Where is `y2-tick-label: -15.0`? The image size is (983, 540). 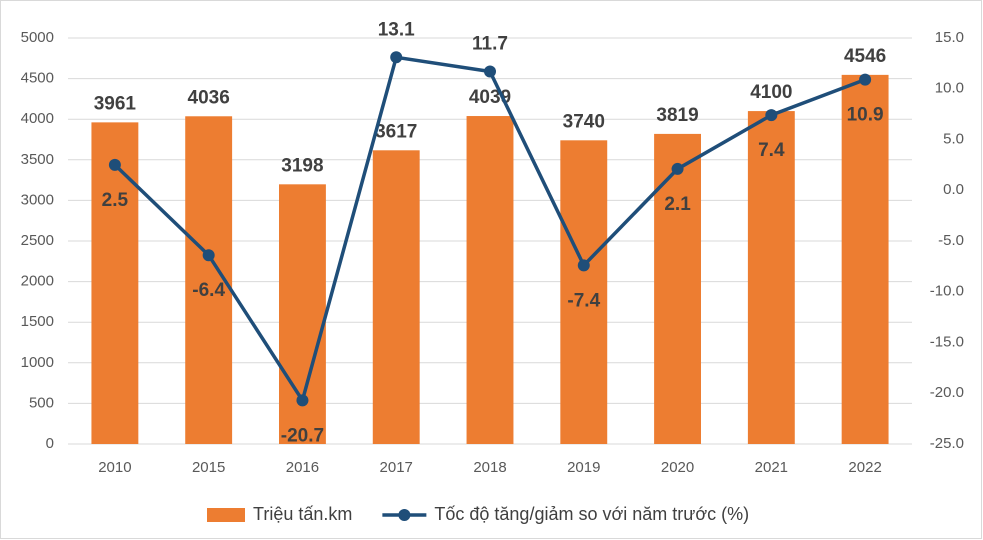
y2-tick-label: -15.0 is located at coordinates (947, 341).